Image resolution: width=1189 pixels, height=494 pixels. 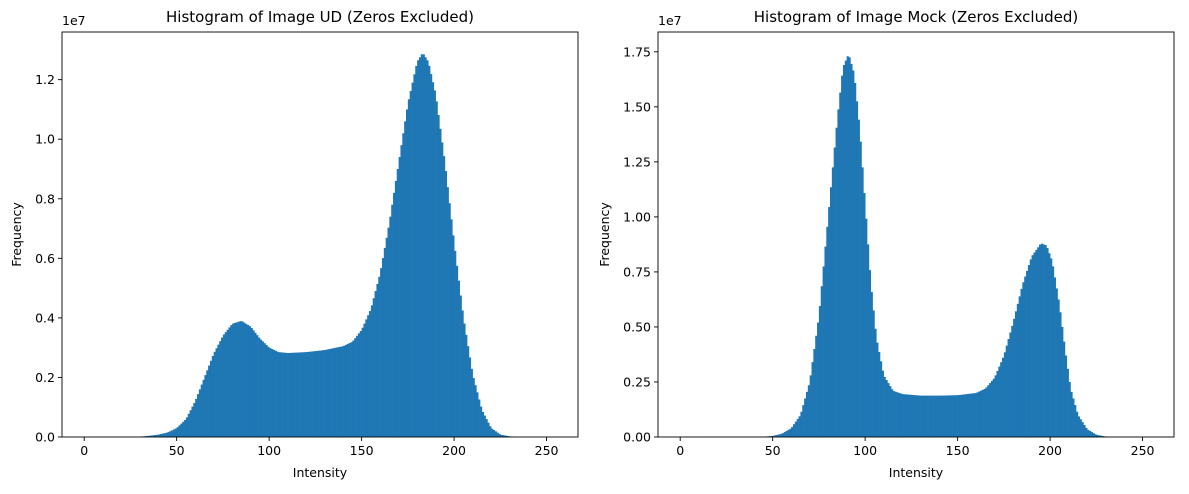 I want to click on y-axis-ticks: 0.0 0.2 0.4 0.6 0.8 1.0 1.2, so click(x=48, y=258).